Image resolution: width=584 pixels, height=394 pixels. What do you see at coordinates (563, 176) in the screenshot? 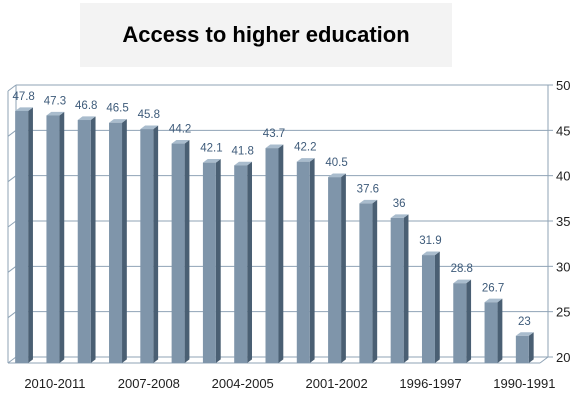
I see `y-tick-label: 40` at bounding box center [563, 176].